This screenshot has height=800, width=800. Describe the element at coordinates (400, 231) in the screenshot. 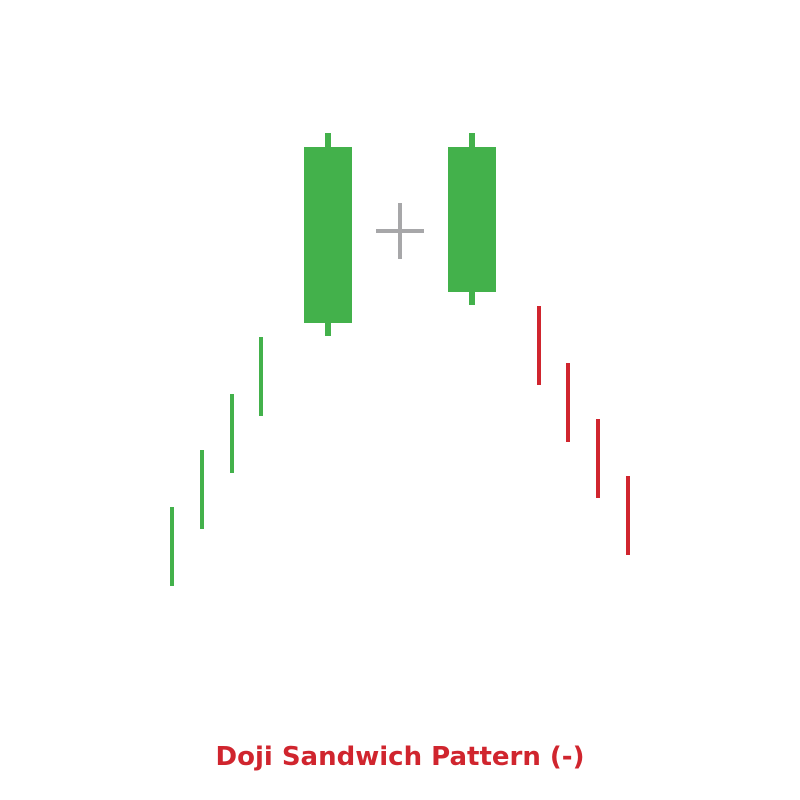

I see `doji-body` at that location.